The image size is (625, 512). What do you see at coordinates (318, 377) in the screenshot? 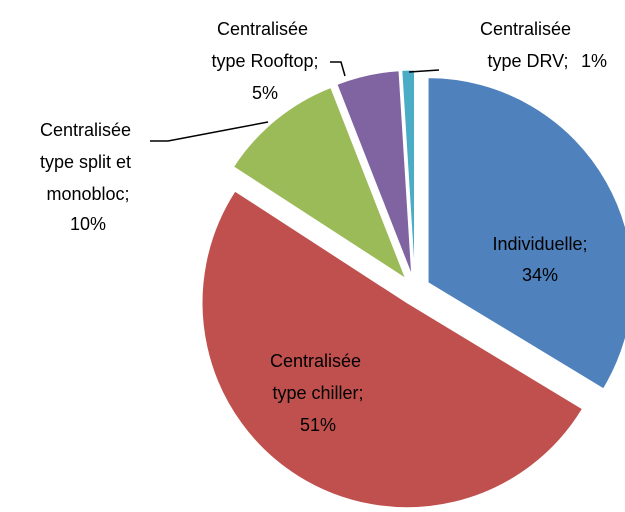
I see `category-label: Centralisée type chiller;` at bounding box center [318, 377].